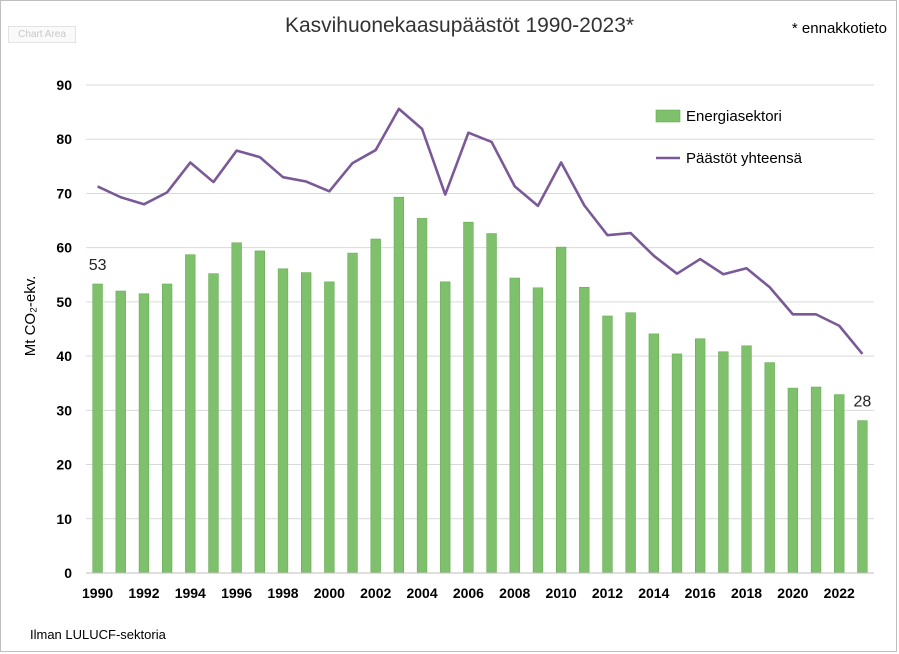  Describe the element at coordinates (98, 634) in the screenshot. I see `footnote: Ilman LULUCF-sektoria` at that location.